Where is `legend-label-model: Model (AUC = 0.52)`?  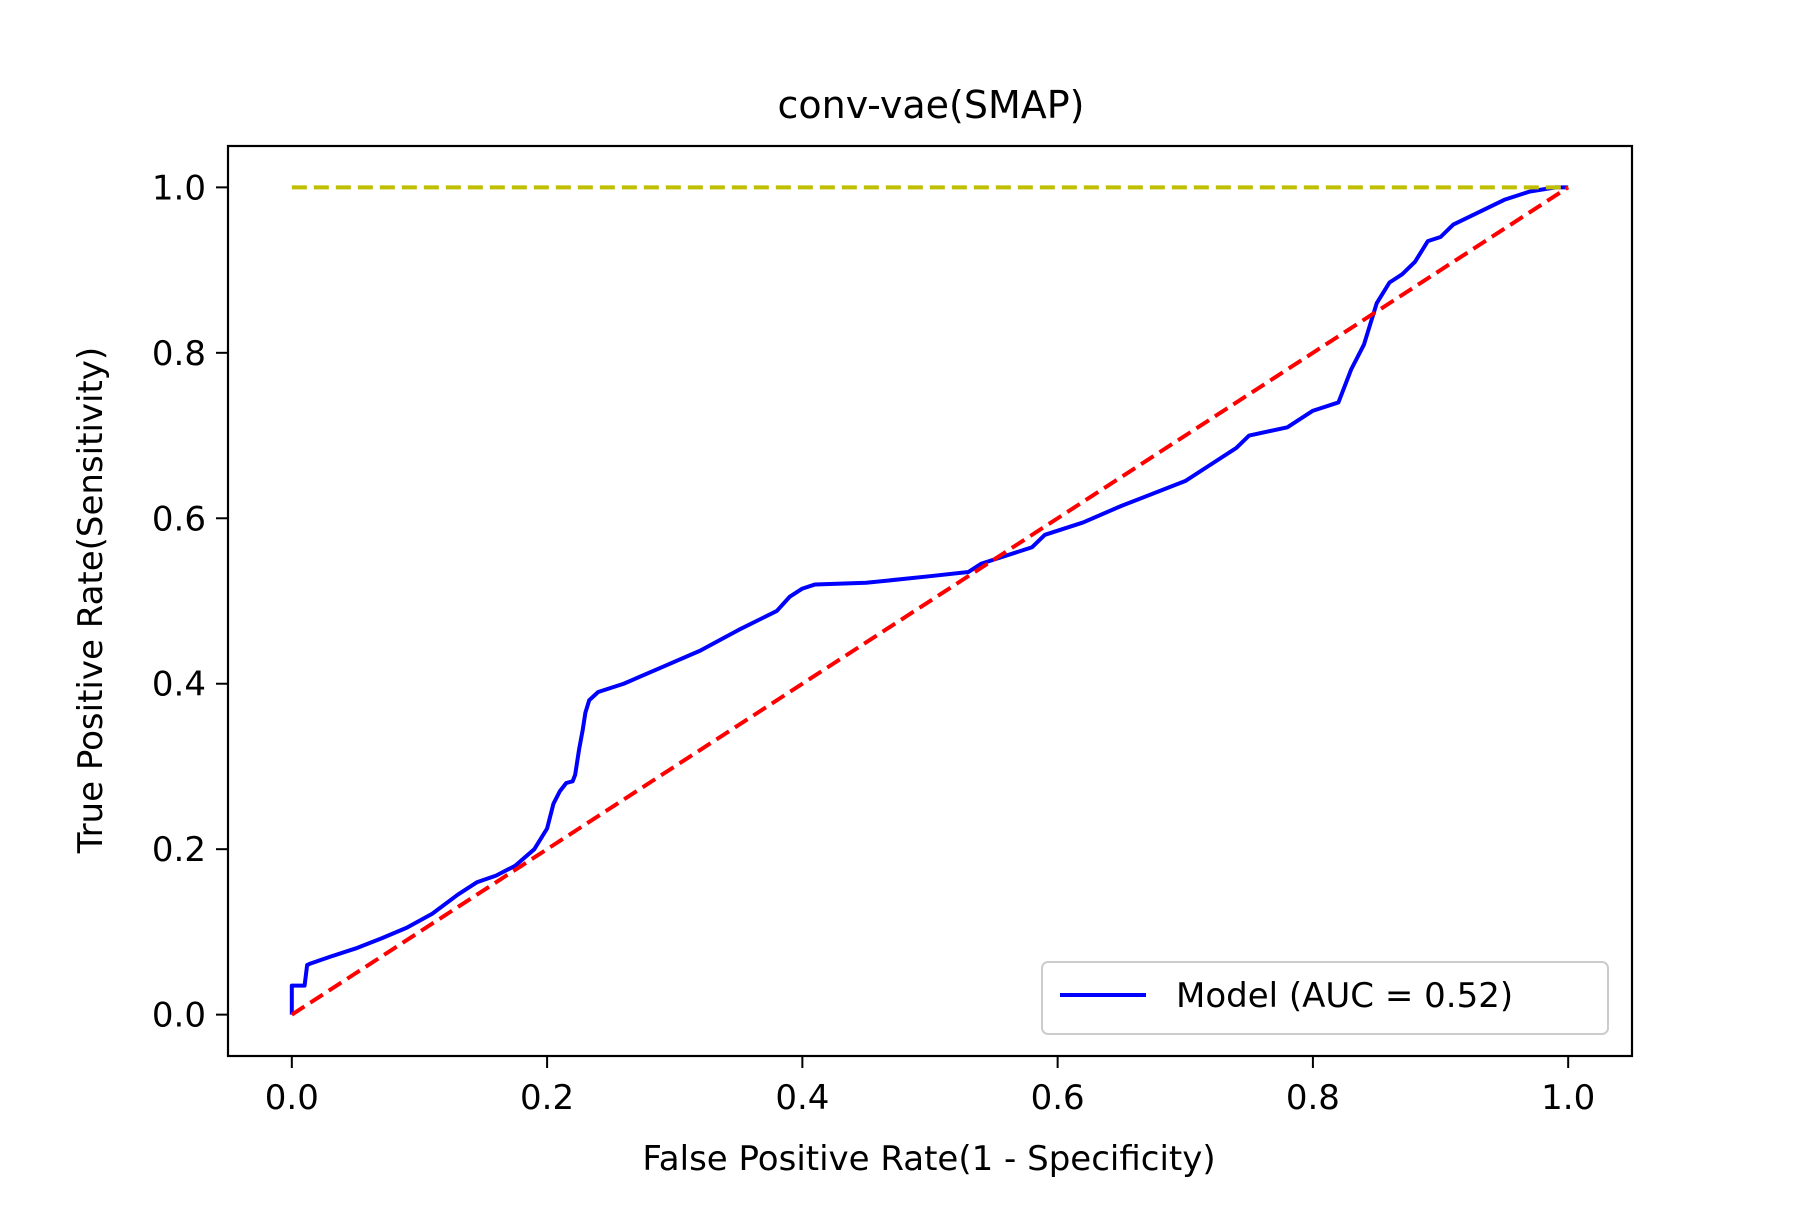 legend-label-model: Model (AUC = 0.52) is located at coordinates (1344, 996).